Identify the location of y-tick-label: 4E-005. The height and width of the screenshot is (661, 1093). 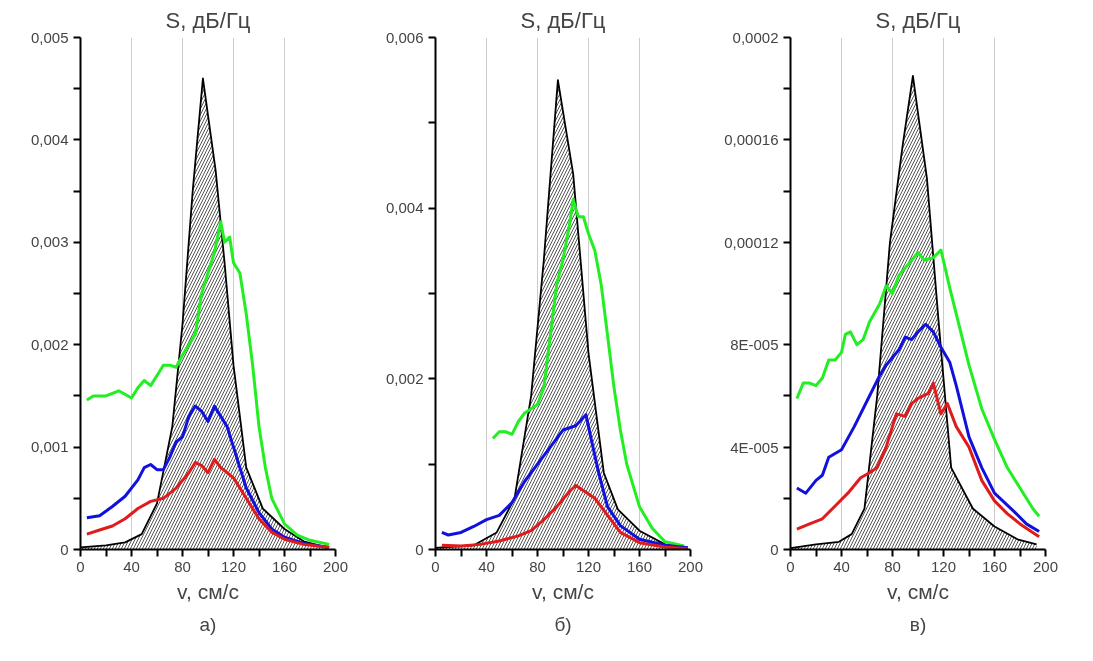
(754, 447).